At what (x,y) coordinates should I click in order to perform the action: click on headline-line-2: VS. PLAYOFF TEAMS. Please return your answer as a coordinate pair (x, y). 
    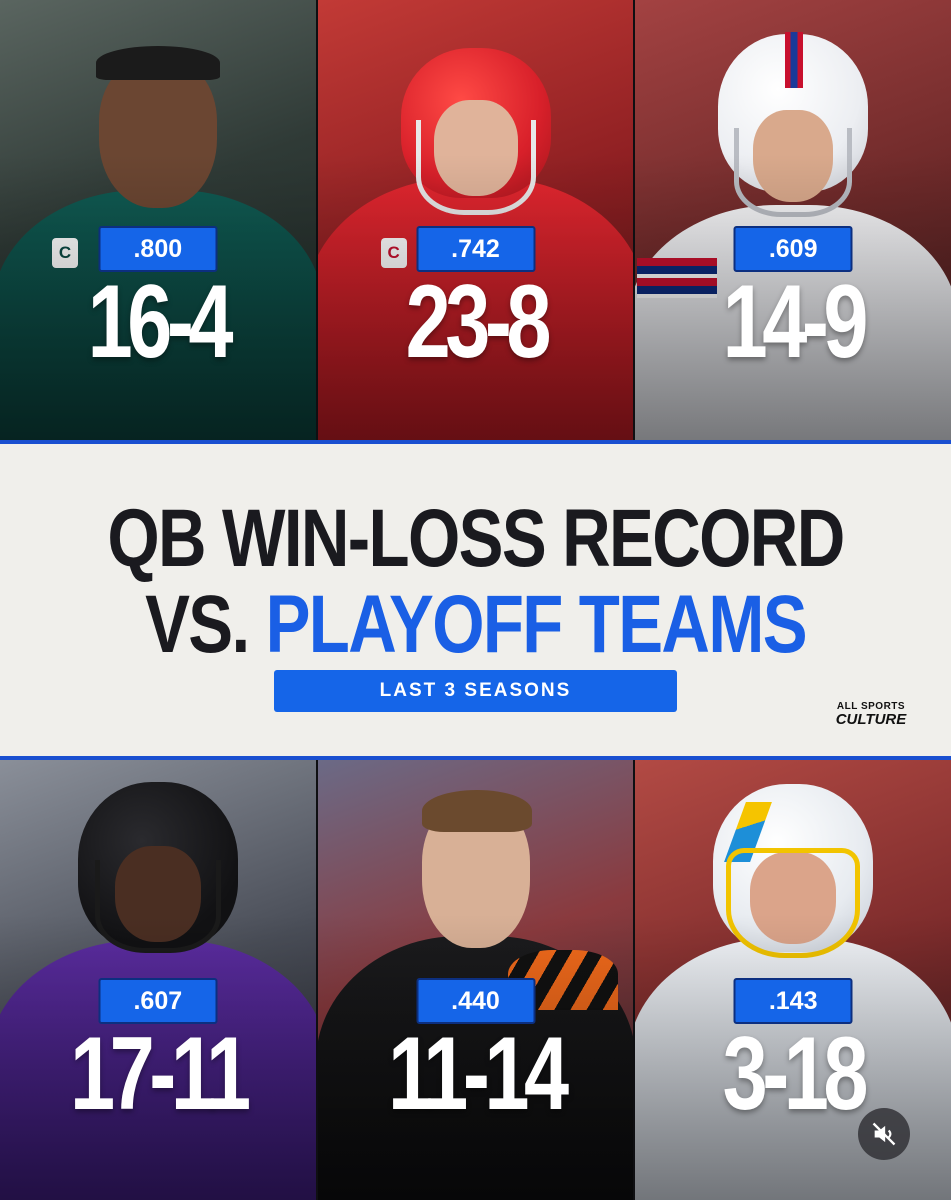
    Looking at the image, I should click on (476, 625).